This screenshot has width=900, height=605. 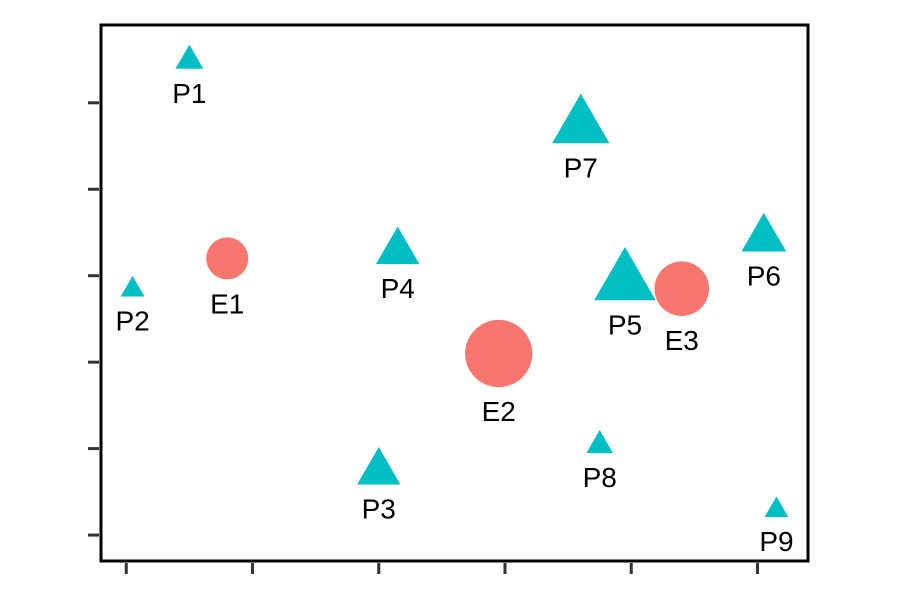 What do you see at coordinates (379, 508) in the screenshot?
I see `point-p3-label: P3` at bounding box center [379, 508].